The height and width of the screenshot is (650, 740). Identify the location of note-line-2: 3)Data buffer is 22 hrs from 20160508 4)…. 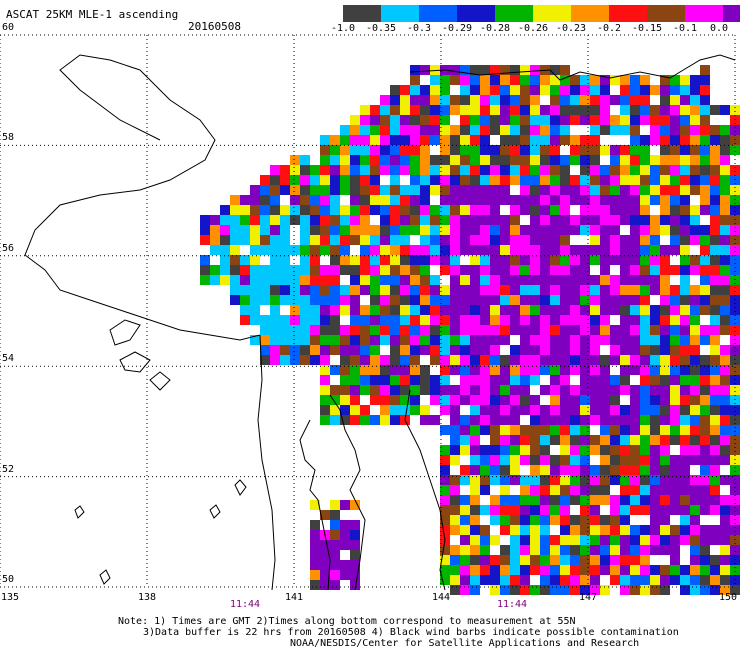
(411, 632).